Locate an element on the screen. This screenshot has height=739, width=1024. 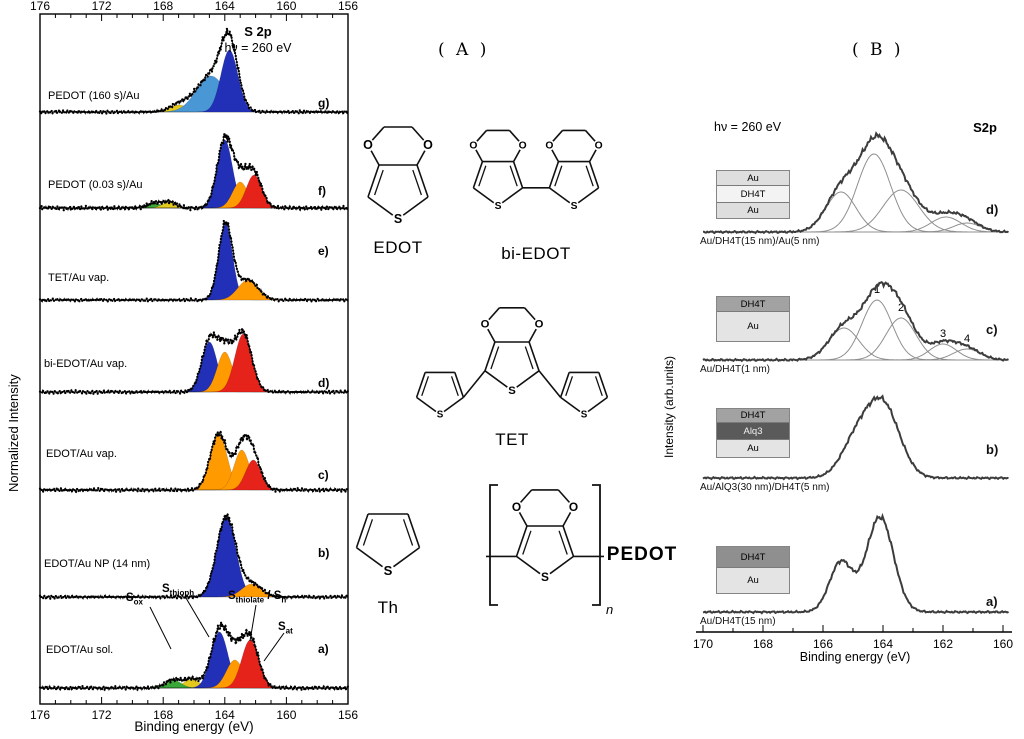
sample-stack-inset-a: DH4T Au is located at coordinates (753, 570).